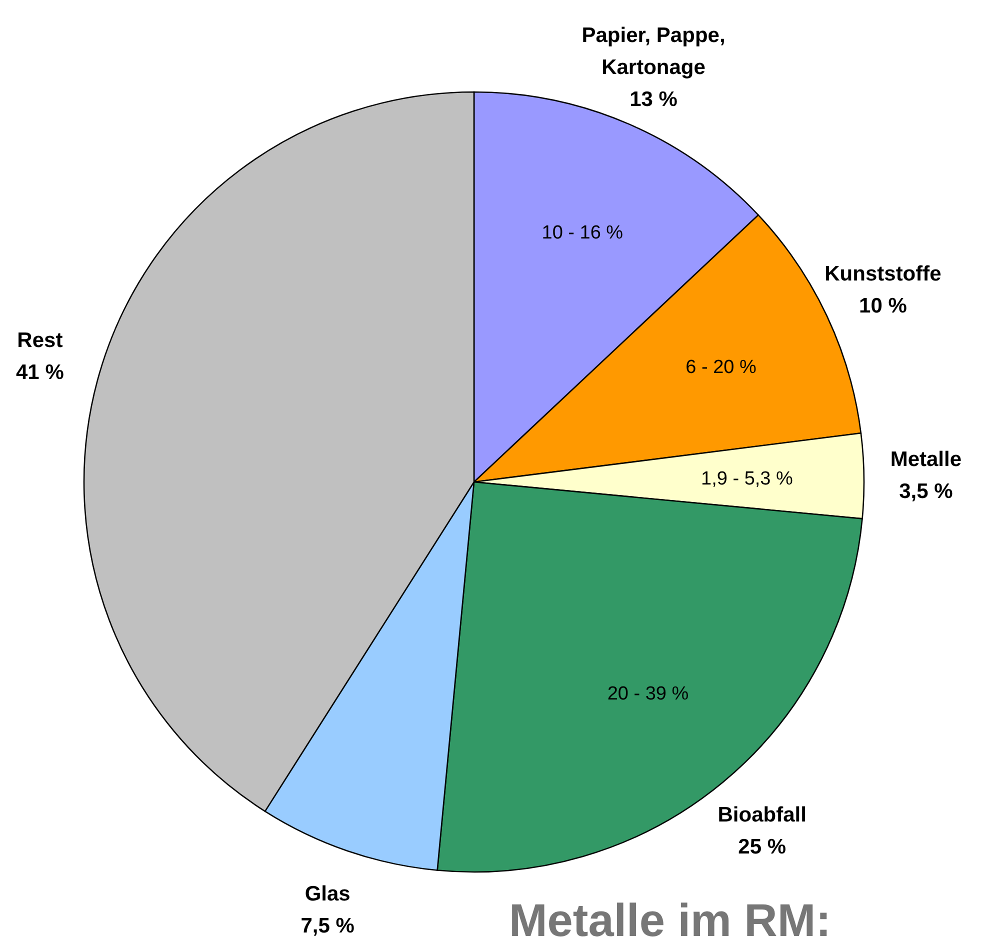  Describe the element at coordinates (648, 693) in the screenshot. I see `text: 20 - 39 %` at that location.